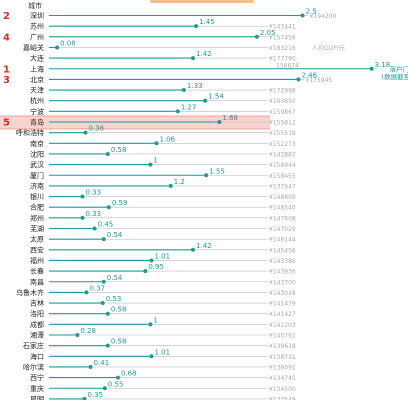 This screenshot has height=400, width=408. I want to click on gdp-annotation: ¥143700, so click(282, 282).